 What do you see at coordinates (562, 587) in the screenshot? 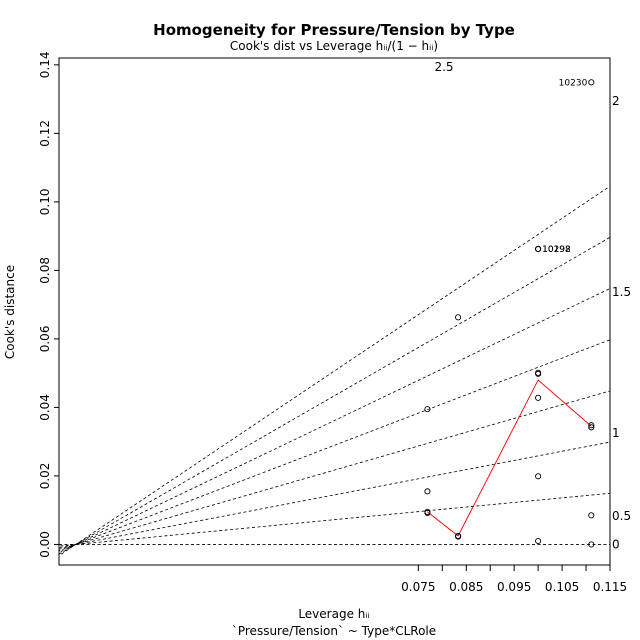
I see `x-tick-label-6: 0.105` at bounding box center [562, 587].